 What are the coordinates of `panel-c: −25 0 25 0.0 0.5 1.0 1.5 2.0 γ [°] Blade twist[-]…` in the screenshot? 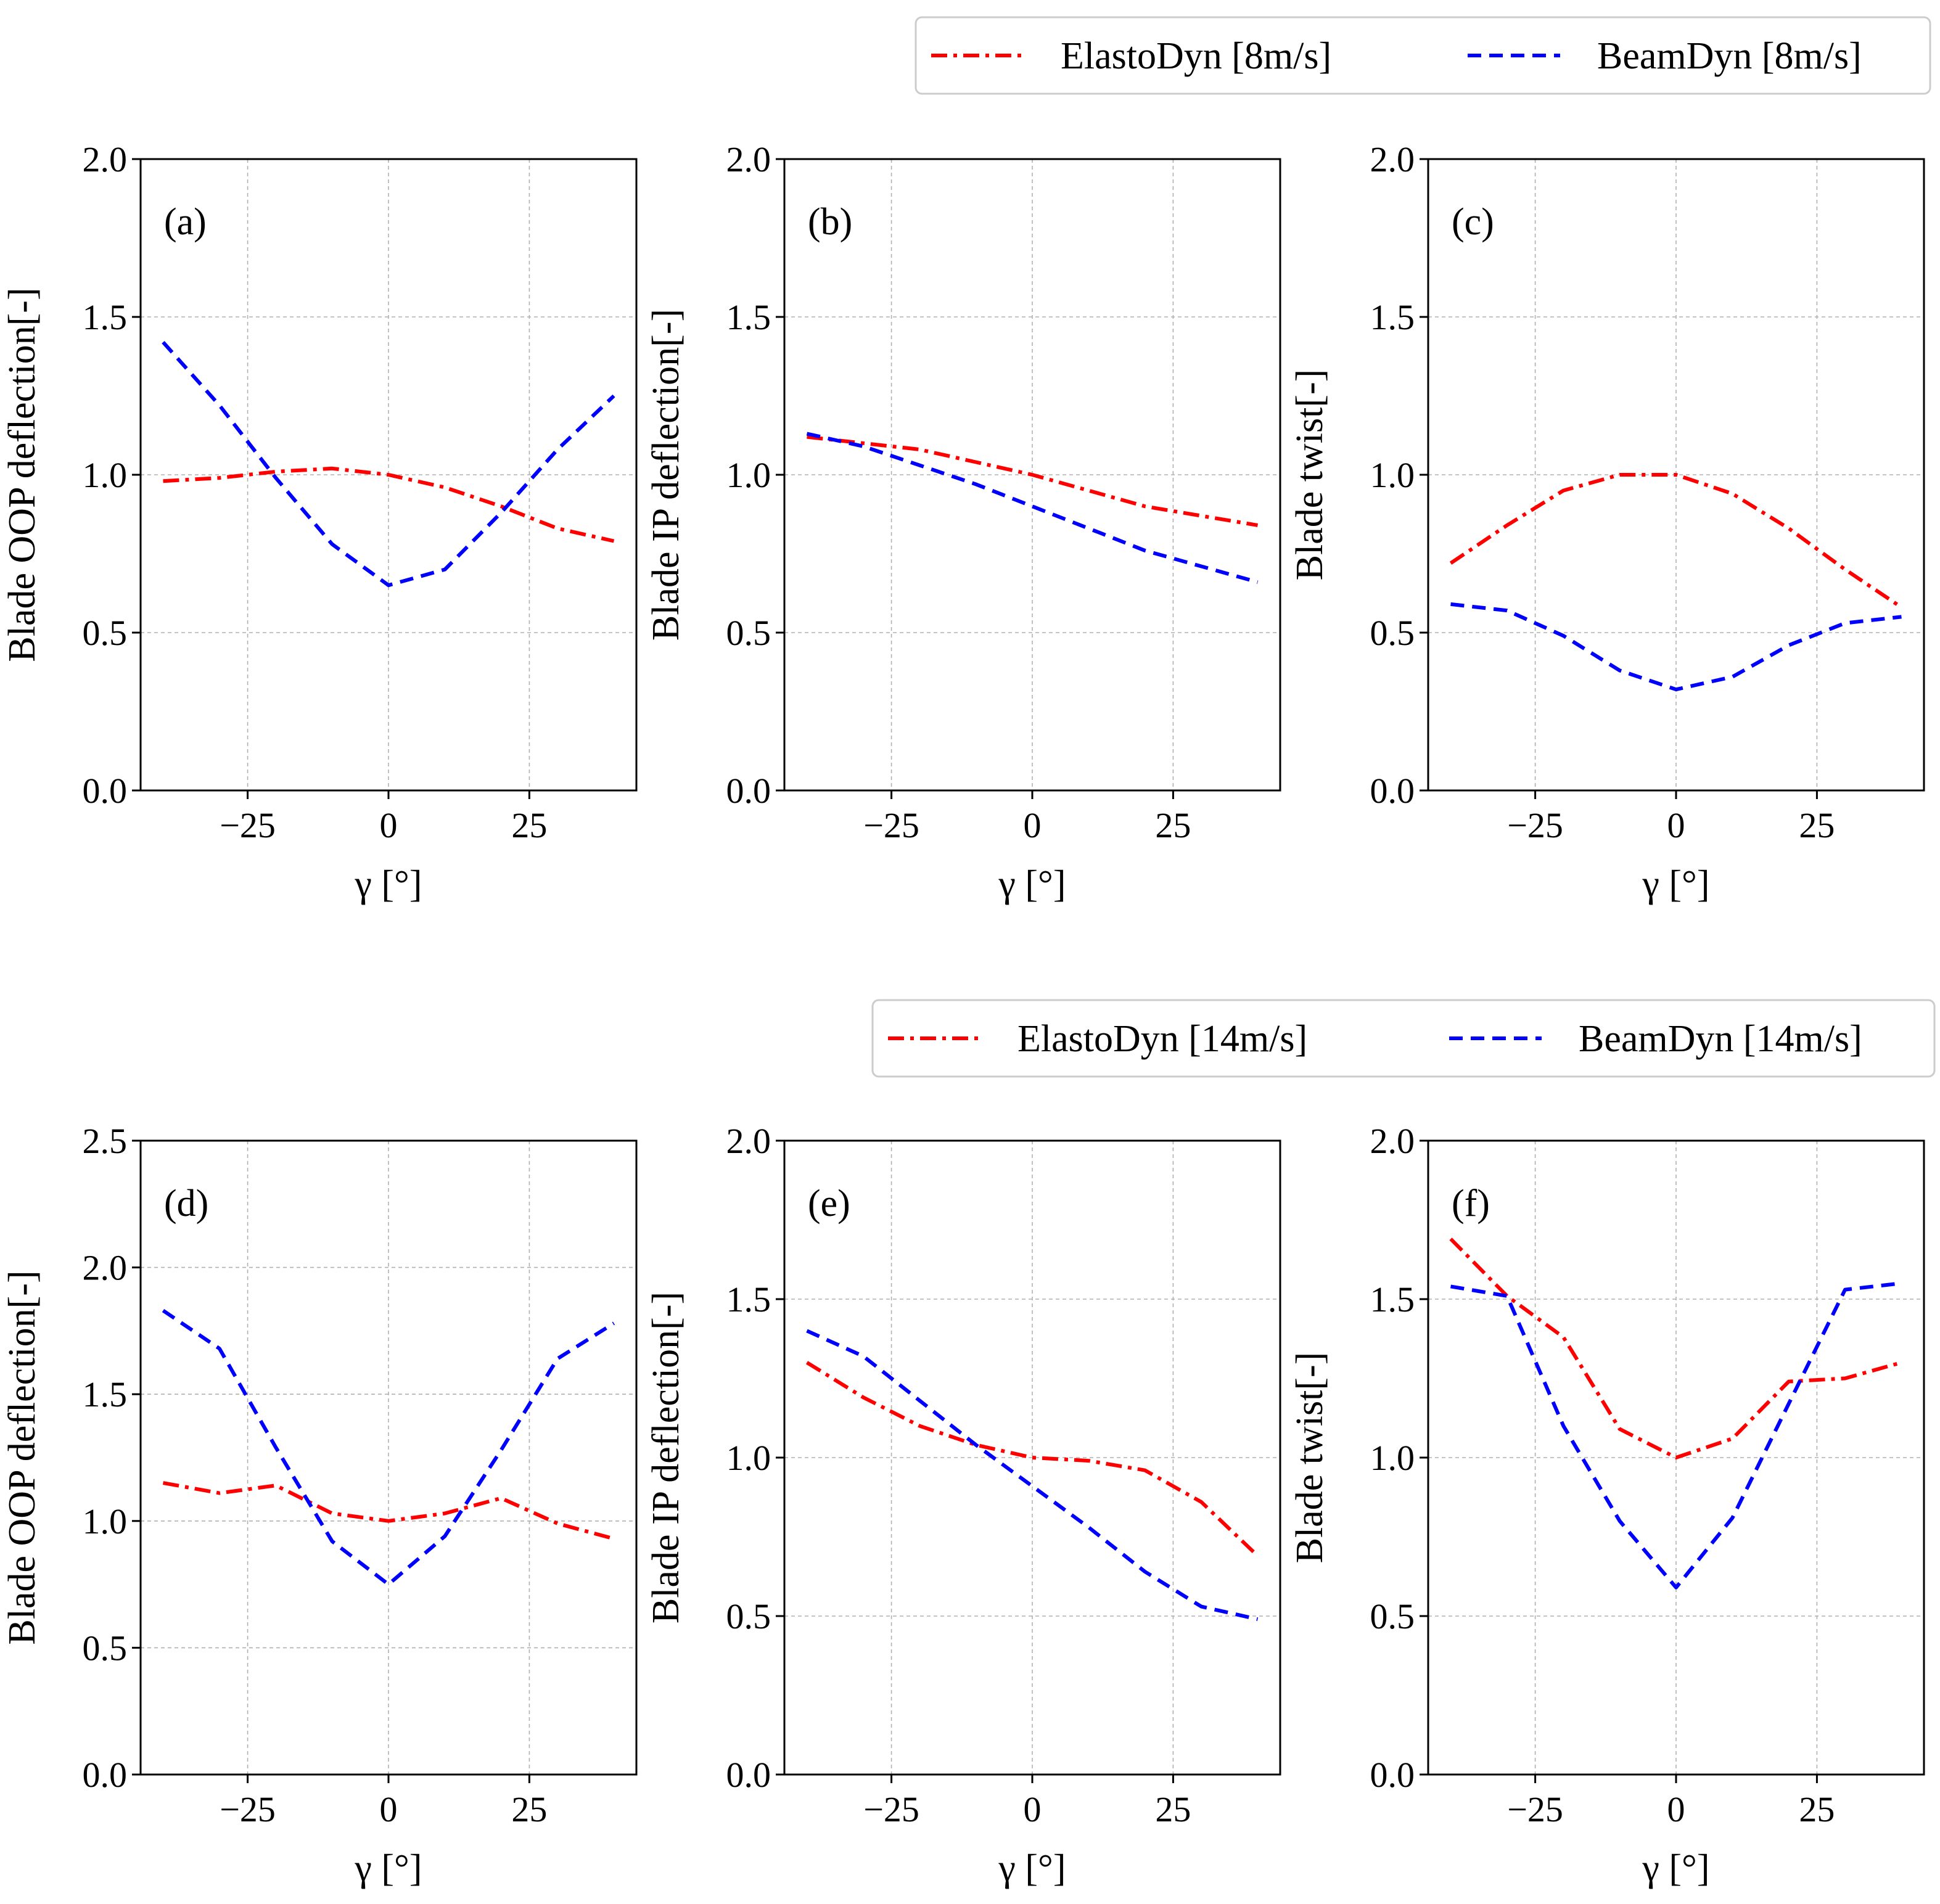 It's located at (1607, 522).